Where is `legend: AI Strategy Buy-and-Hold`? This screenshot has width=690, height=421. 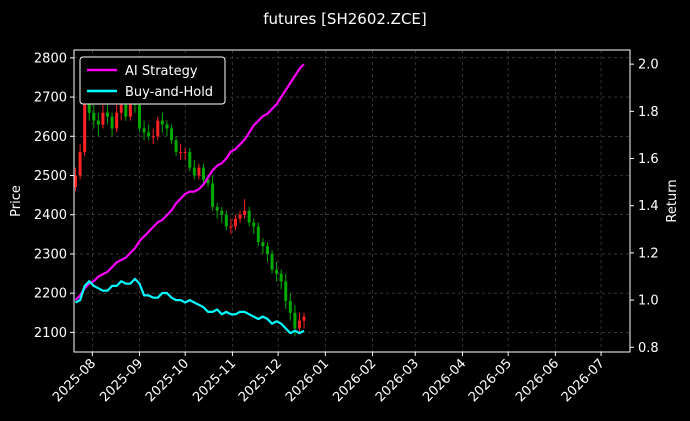 legend: AI Strategy Buy-and-Hold is located at coordinates (152, 80).